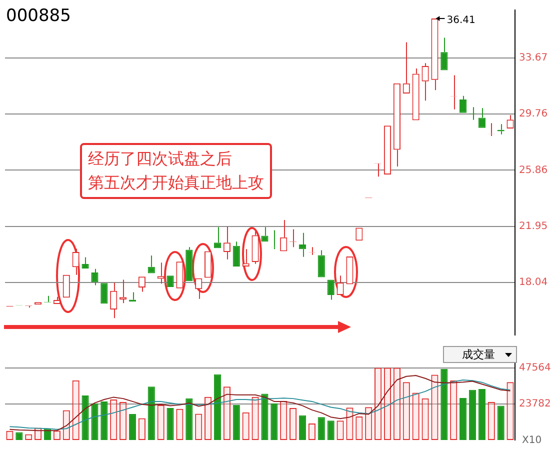 This screenshot has width=557, height=450. What do you see at coordinates (533, 226) in the screenshot?
I see `y-tick-label: 21.95` at bounding box center [533, 226].